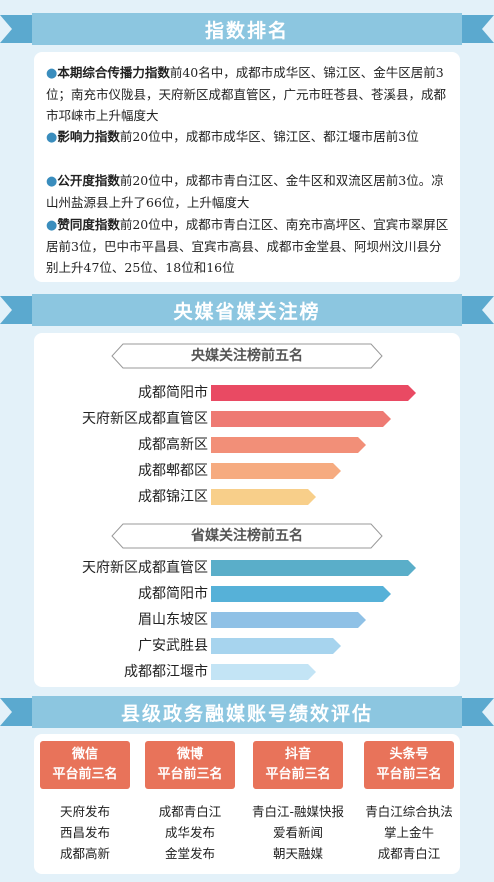 Image resolution: width=494 pixels, height=882 pixels. Describe the element at coordinates (173, 445) in the screenshot. I see `central-row-label: 成都高新区` at that location.